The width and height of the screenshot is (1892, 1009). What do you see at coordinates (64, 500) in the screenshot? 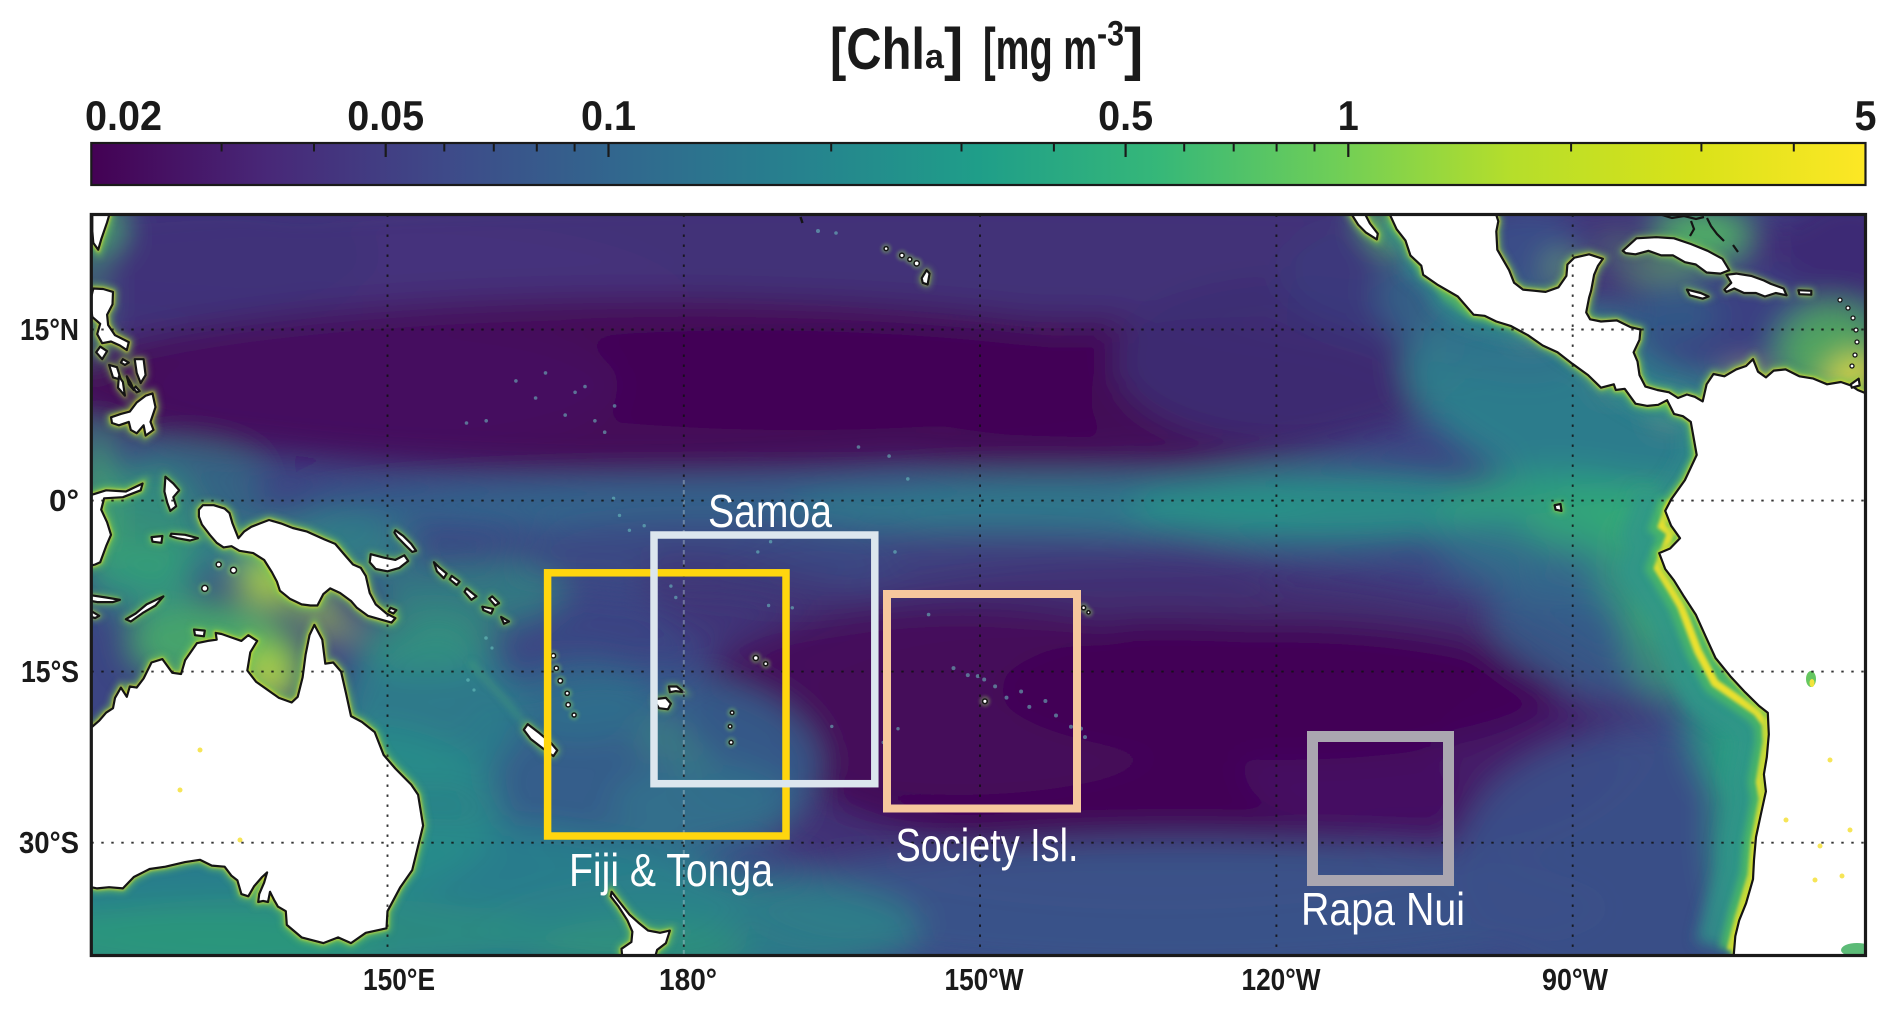
I see `svg-text: 0°` at bounding box center [64, 500].